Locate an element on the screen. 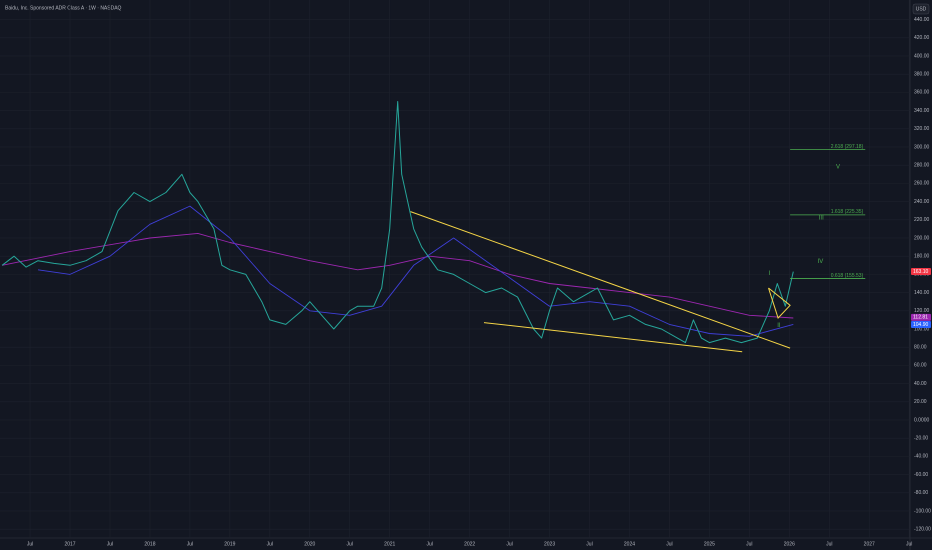  x-tick-label: 2021 is located at coordinates (389, 544).